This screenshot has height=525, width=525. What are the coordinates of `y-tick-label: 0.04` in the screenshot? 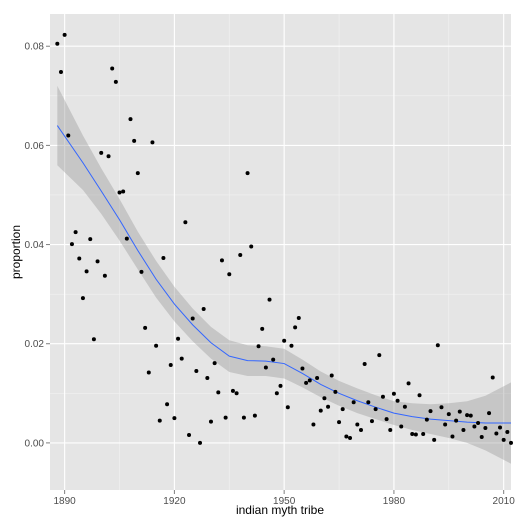 It's located at (35, 245).